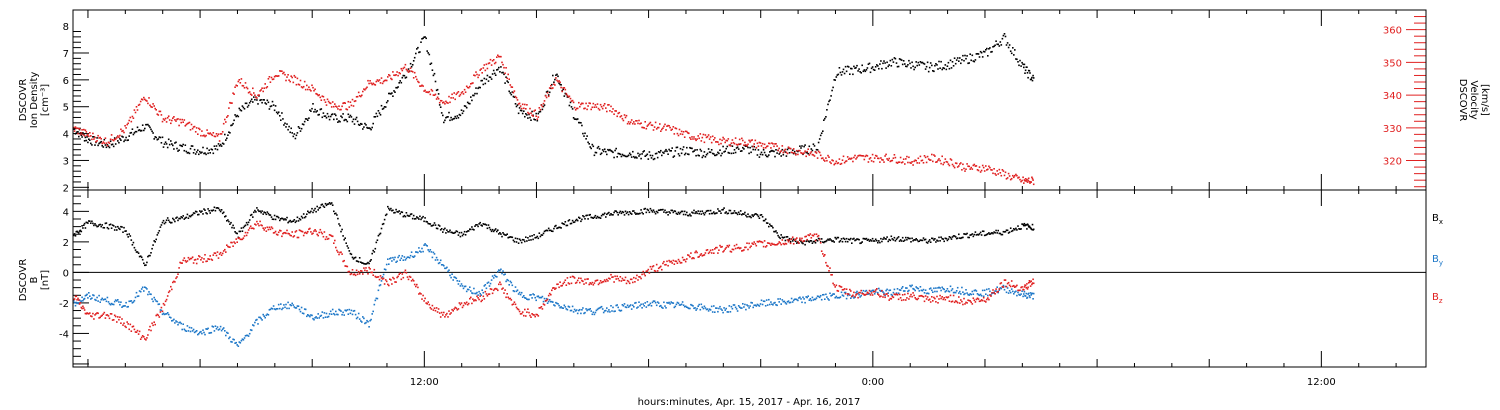 The width and height of the screenshot is (1500, 410). Describe the element at coordinates (1462, 100) in the screenshot. I see `velocity-title-line1: DSCOVR` at that location.